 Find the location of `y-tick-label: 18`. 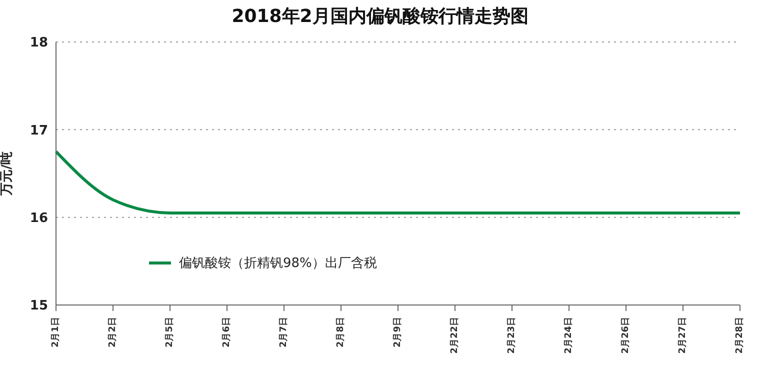

y-tick-label: 18 is located at coordinates (39, 43).